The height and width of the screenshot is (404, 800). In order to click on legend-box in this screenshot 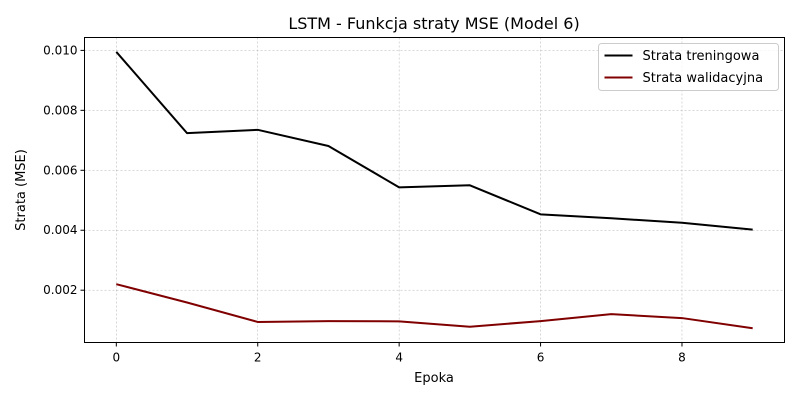, I will do `click(688, 67)`.